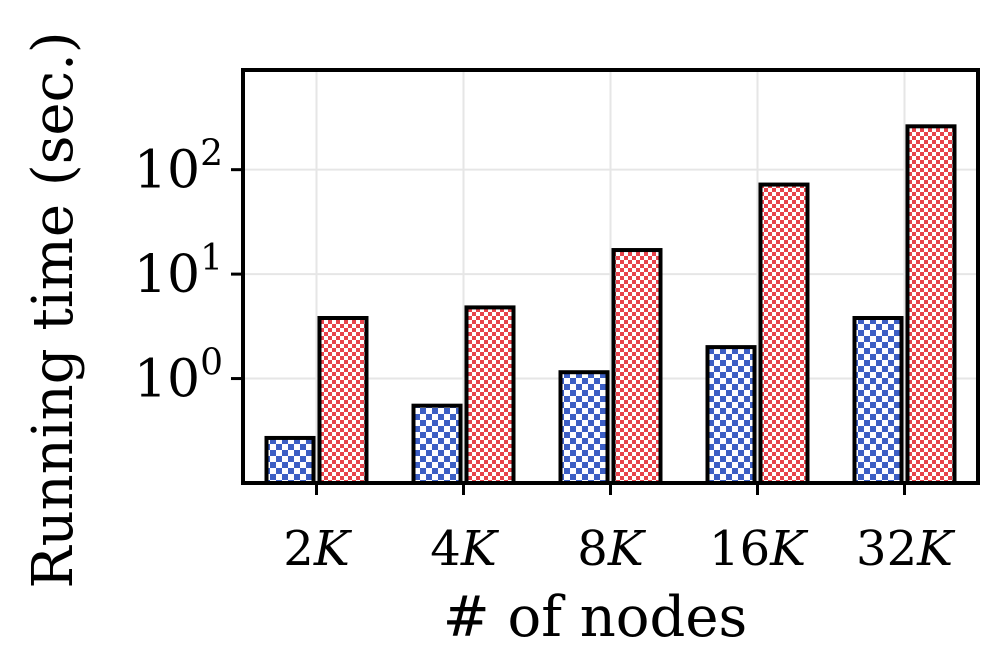  Describe the element at coordinates (437, 444) in the screenshot. I see `bar-series-1-4K` at that location.